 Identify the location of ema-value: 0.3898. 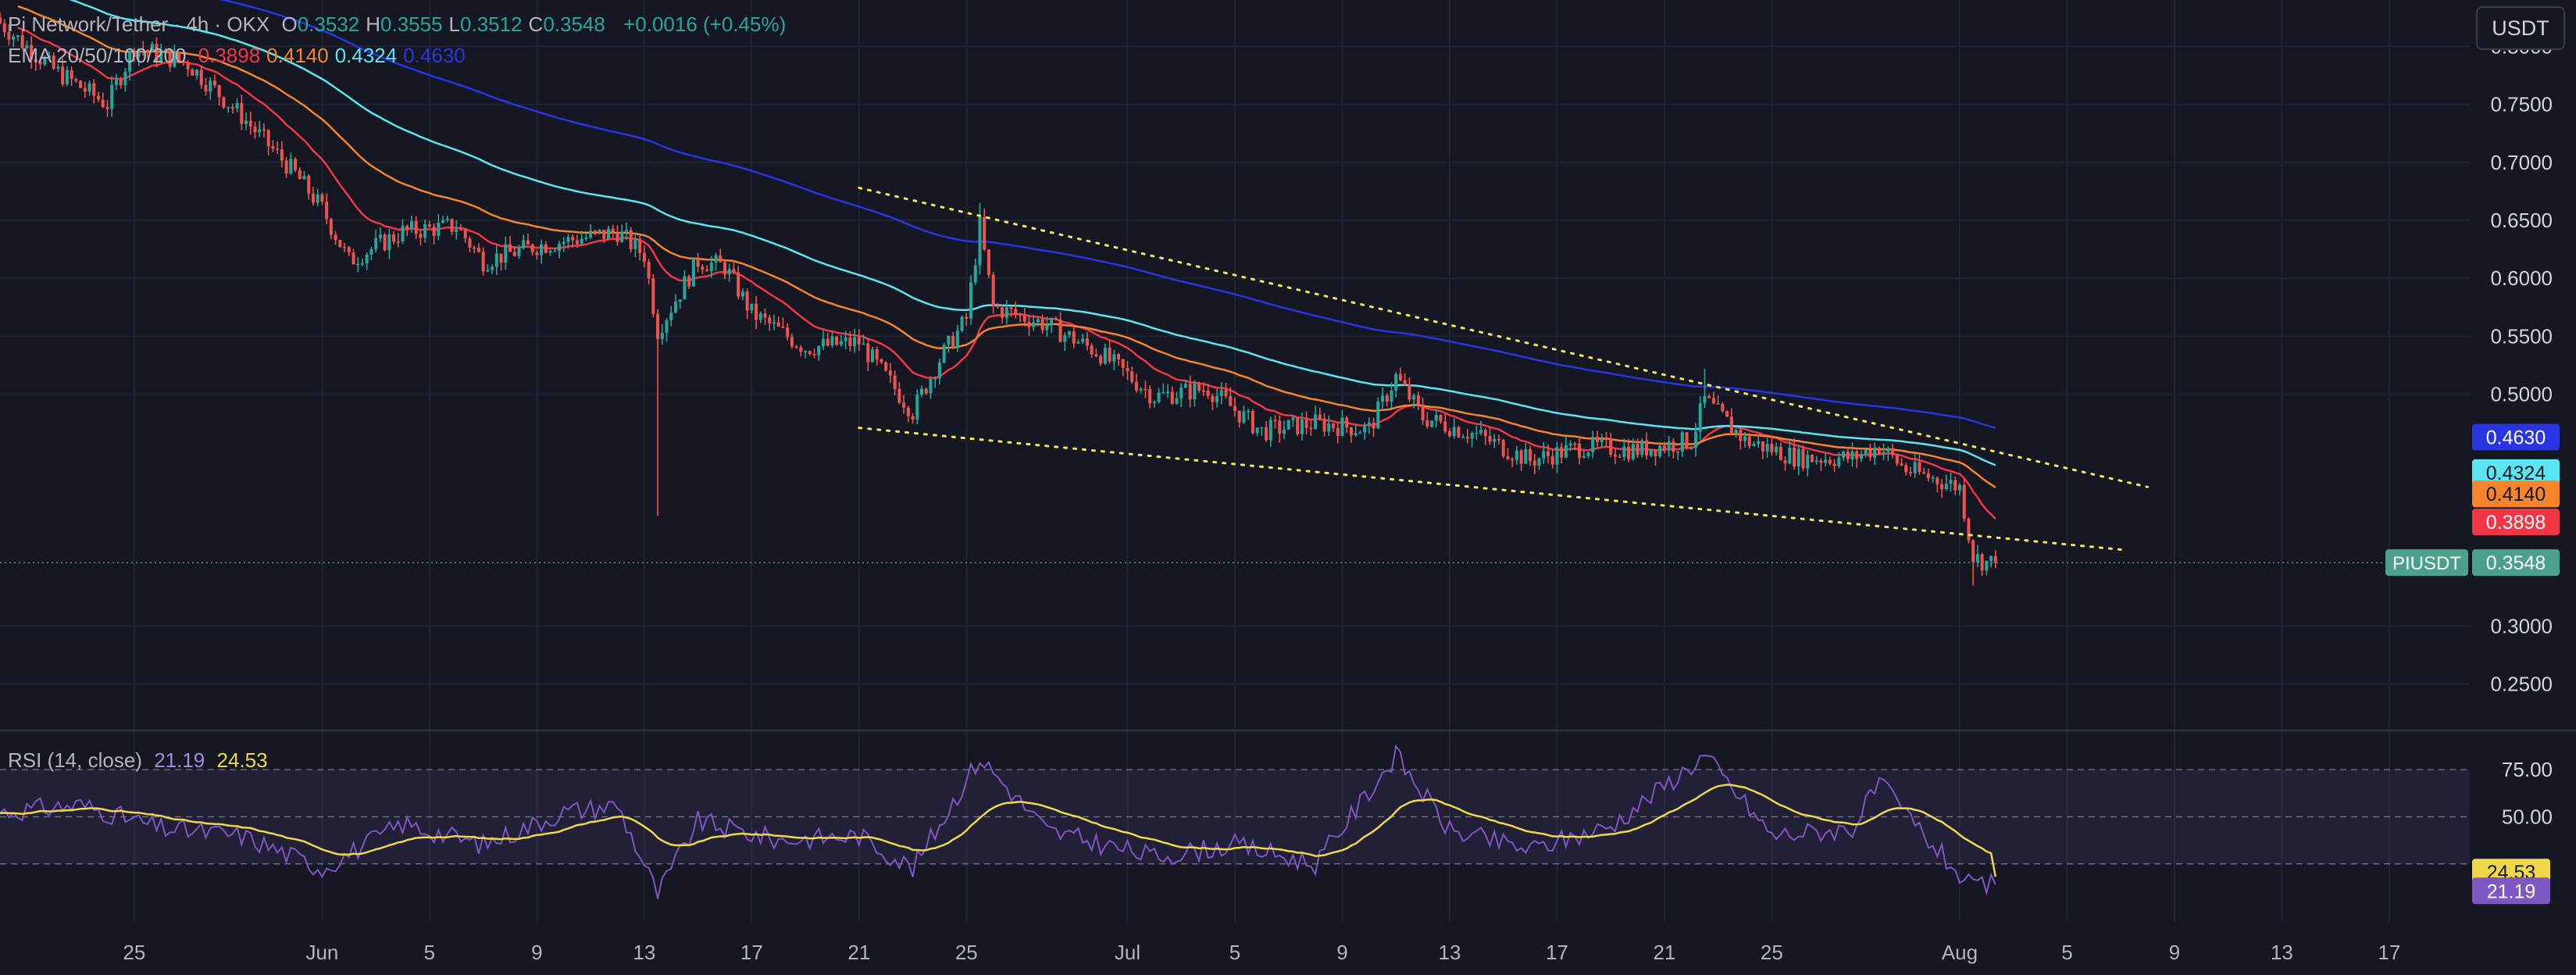
(229, 56).